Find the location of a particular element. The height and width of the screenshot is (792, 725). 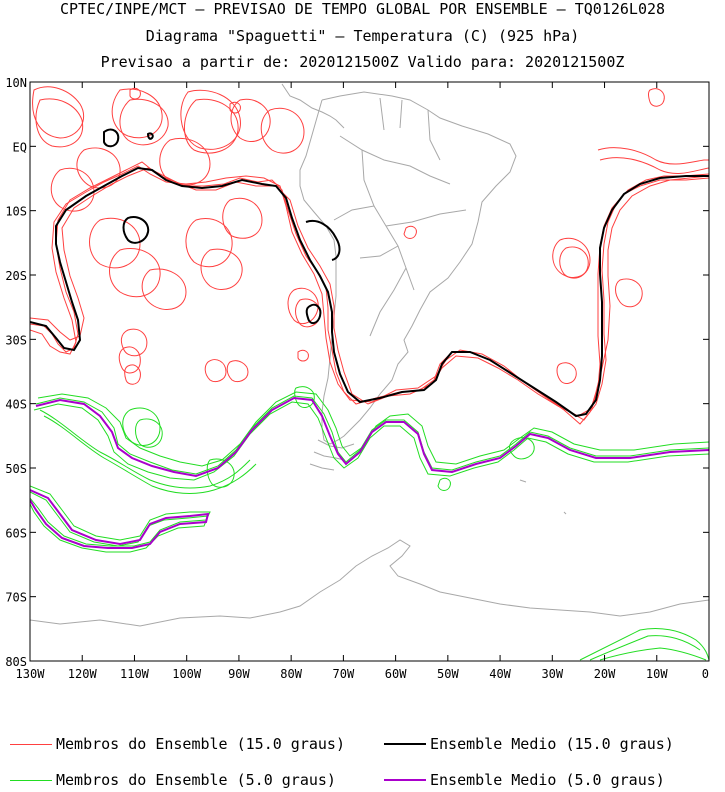

lon-label: 30W is located at coordinates (552, 674).